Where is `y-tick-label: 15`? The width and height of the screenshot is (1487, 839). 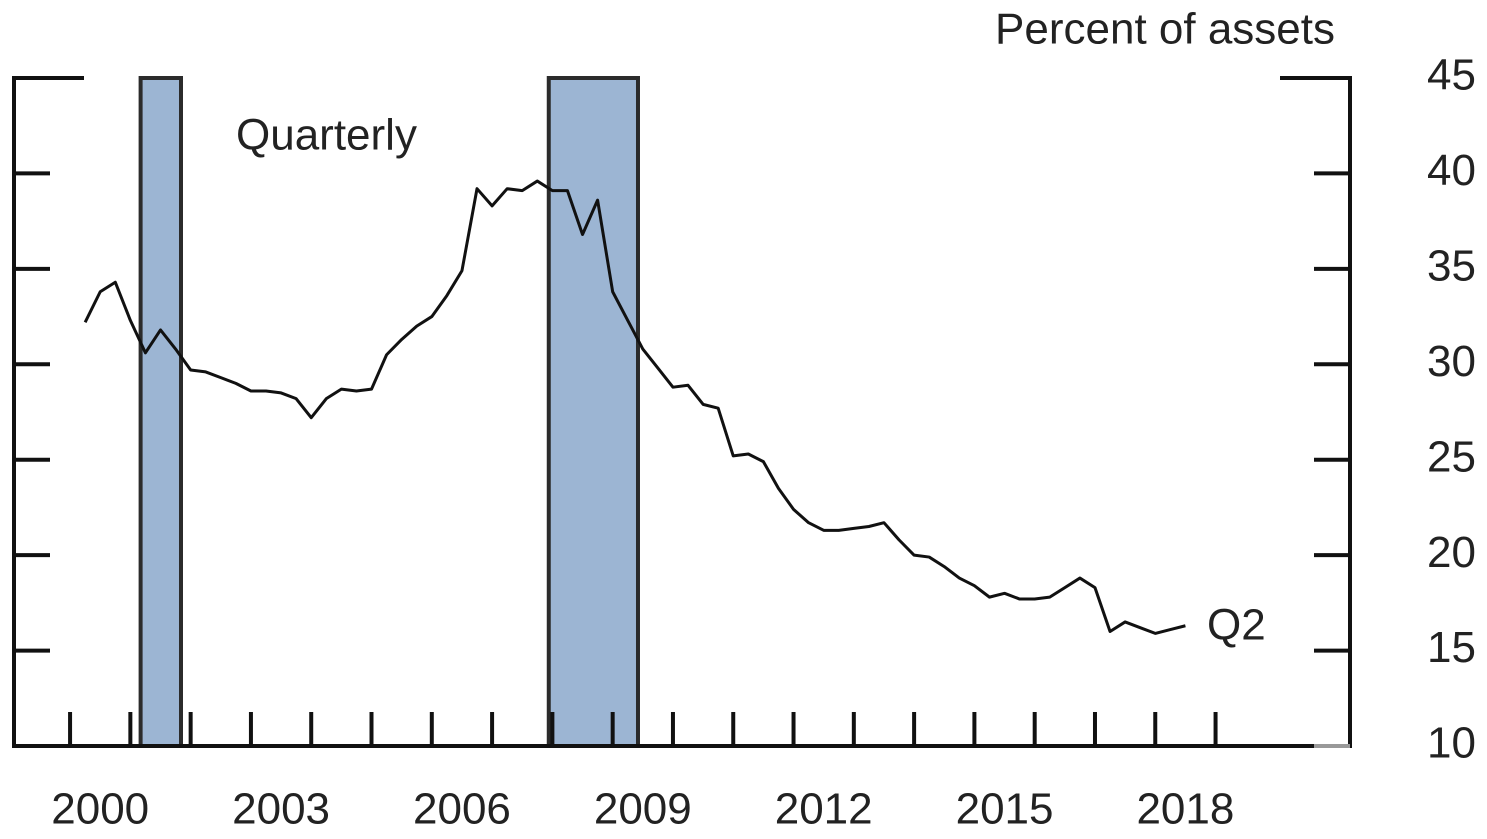
y-tick-label: 15 is located at coordinates (1451, 647).